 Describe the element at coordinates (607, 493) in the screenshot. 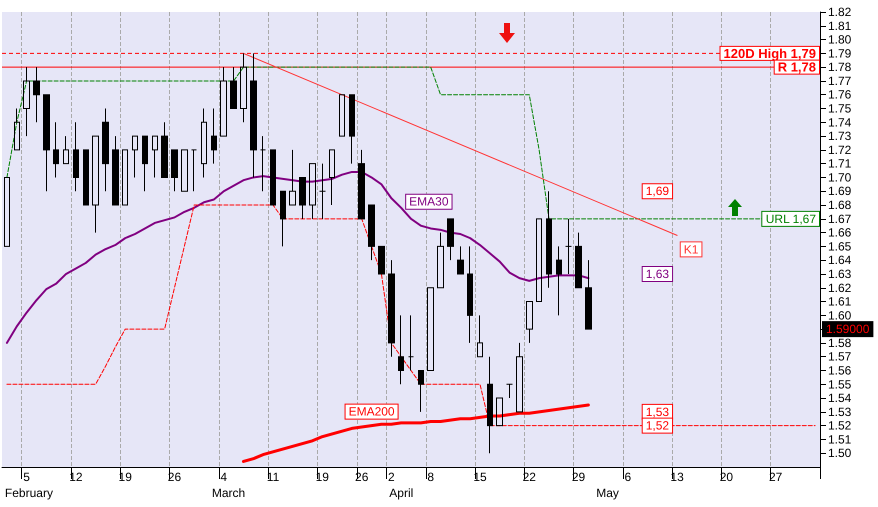

I see `text: May` at that location.